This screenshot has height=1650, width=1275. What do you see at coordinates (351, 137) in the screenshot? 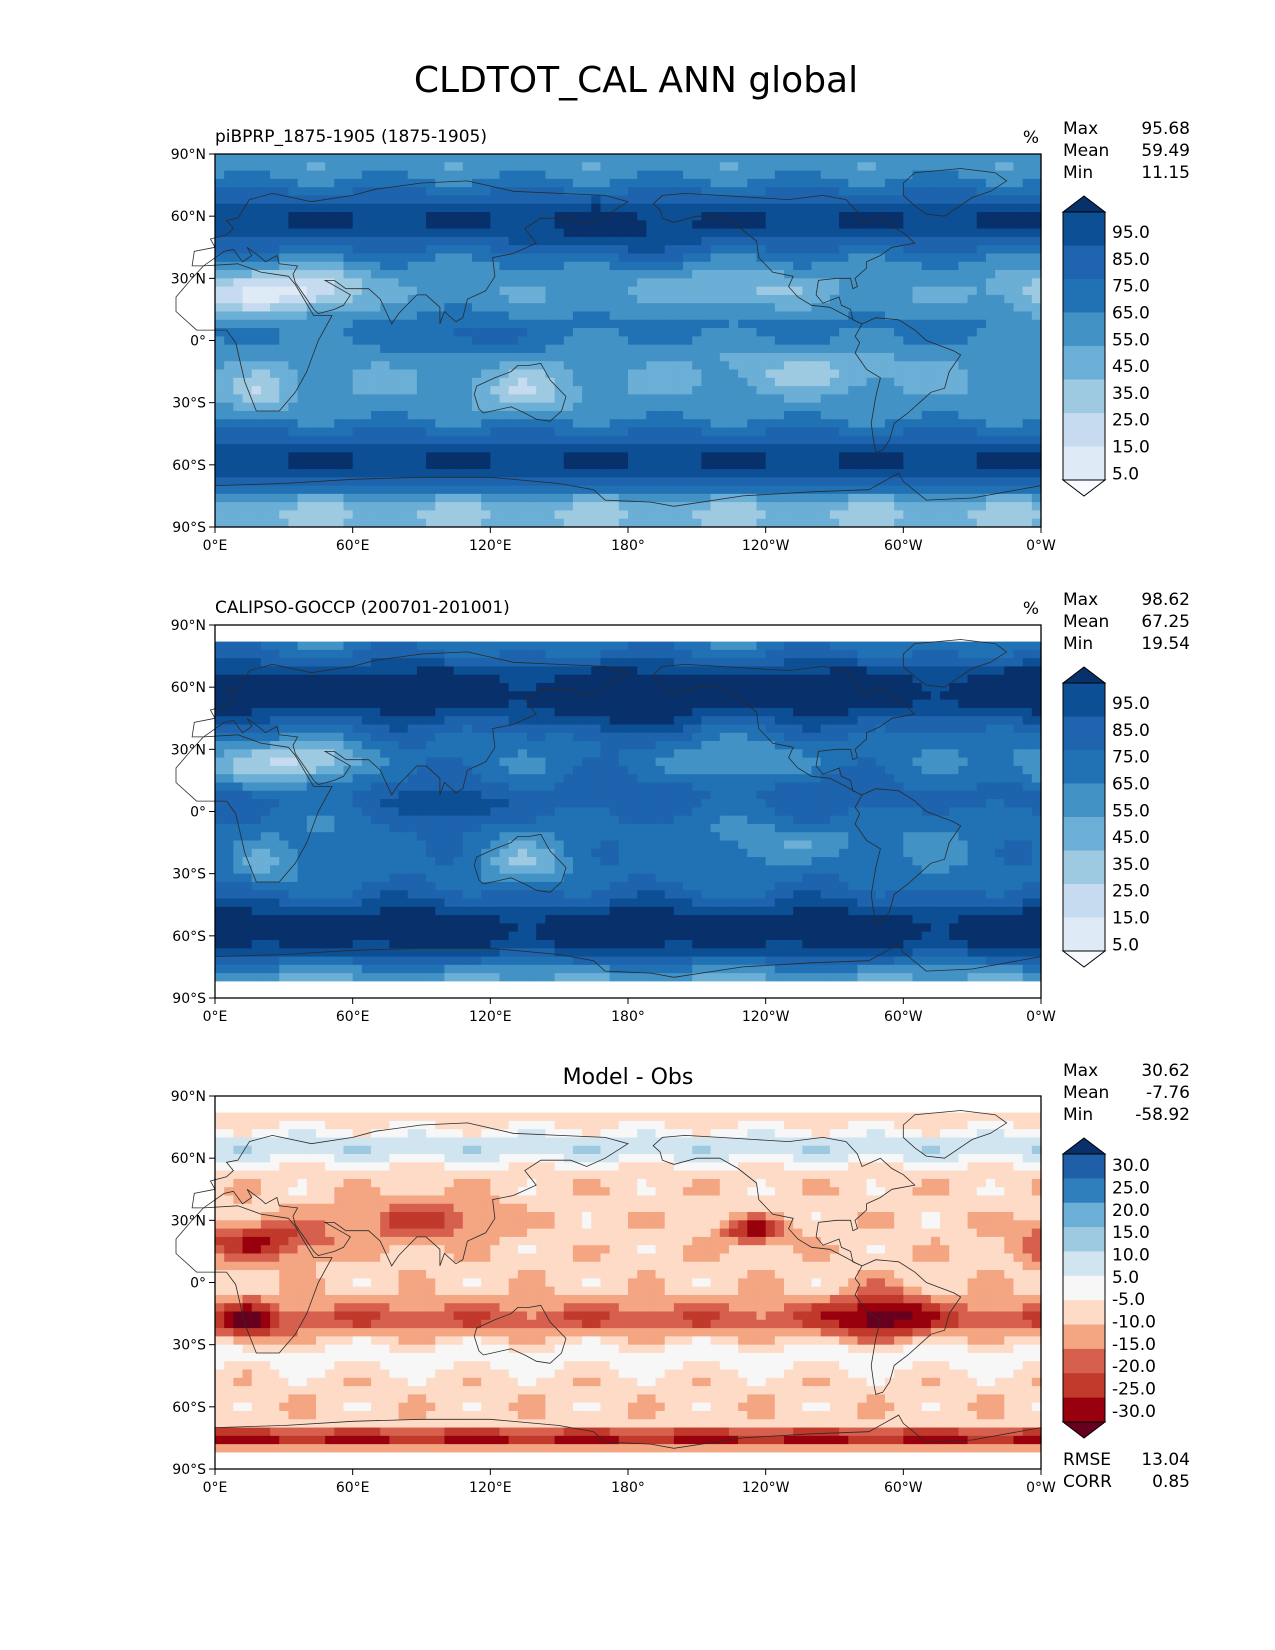
I see `panel-title: piBPRP_1875-1905 (1875-1905)` at bounding box center [351, 137].